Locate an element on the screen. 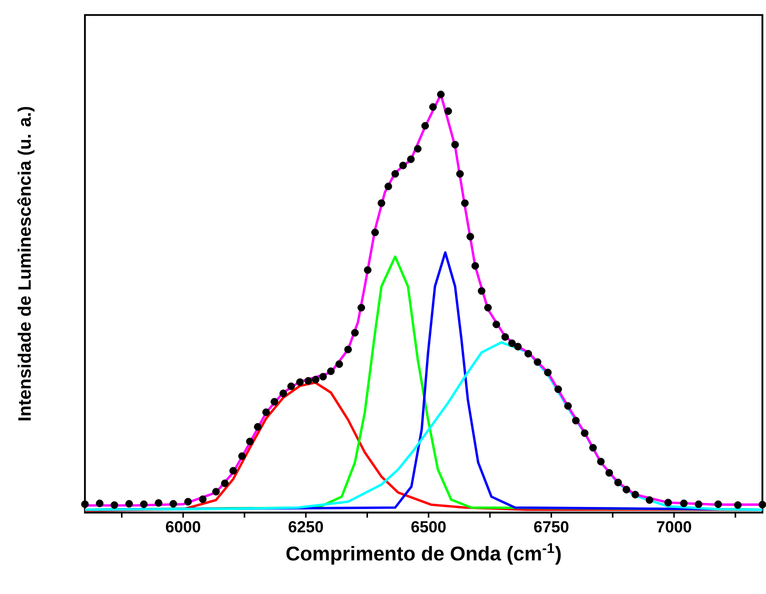  x-tick-label: 6500 is located at coordinates (428, 527).